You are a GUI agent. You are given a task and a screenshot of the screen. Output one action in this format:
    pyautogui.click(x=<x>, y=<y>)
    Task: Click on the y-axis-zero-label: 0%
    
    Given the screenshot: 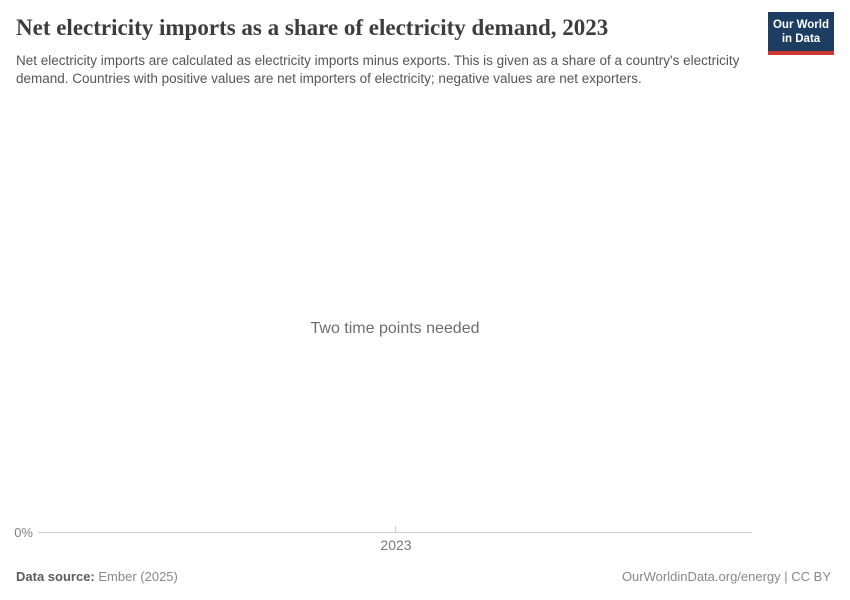 What is the action you would take?
    pyautogui.click(x=23, y=532)
    